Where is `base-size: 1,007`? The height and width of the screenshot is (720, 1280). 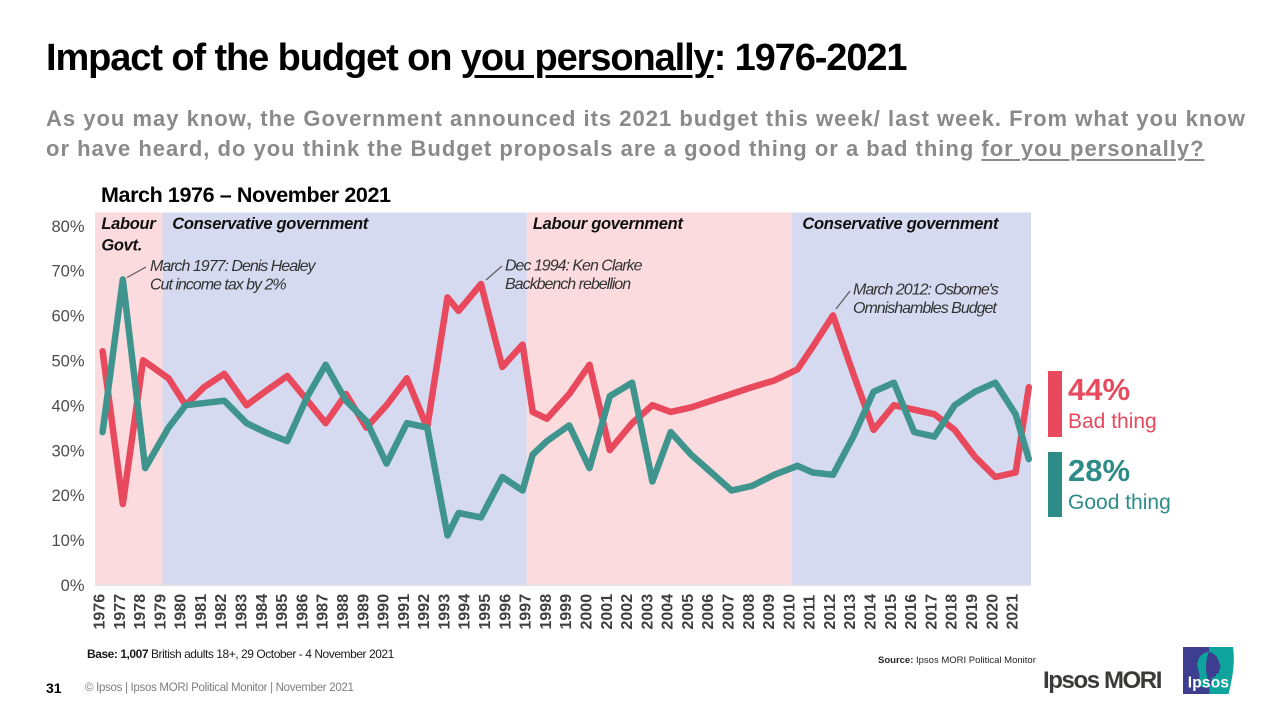
base-size: 1,007 is located at coordinates (134, 654).